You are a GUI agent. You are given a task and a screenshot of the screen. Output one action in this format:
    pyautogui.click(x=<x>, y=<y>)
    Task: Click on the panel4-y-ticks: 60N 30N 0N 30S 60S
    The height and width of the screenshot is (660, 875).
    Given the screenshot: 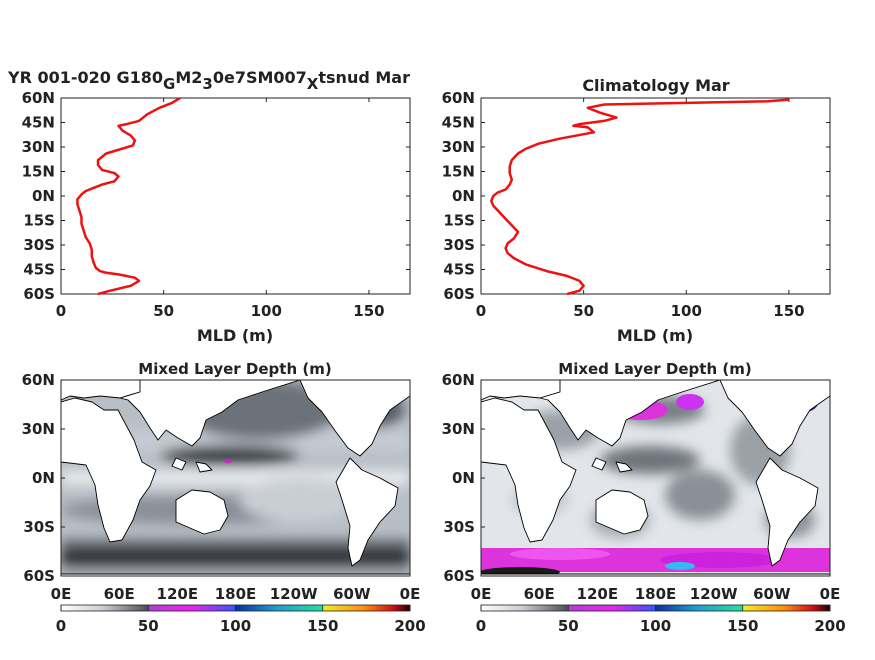 What is the action you would take?
    pyautogui.click(x=463, y=478)
    